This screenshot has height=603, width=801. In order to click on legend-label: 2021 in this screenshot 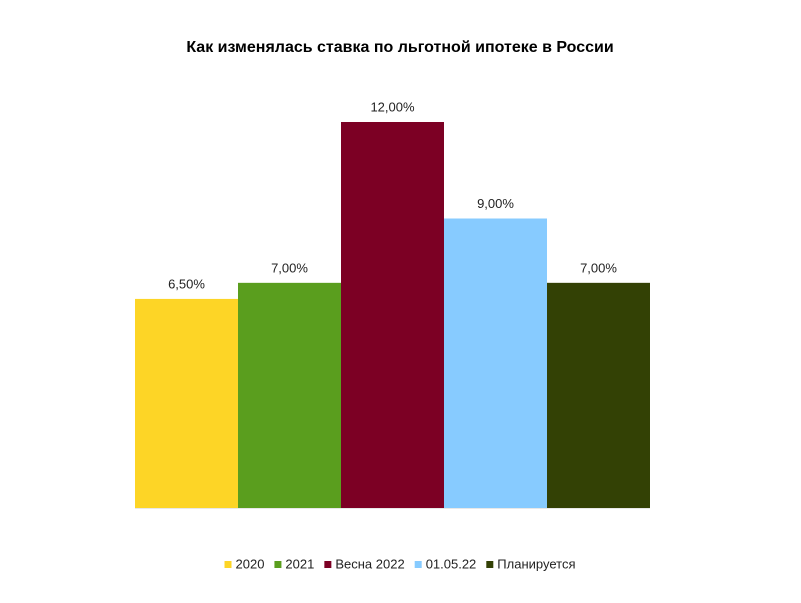, I will do `click(299, 563)`.